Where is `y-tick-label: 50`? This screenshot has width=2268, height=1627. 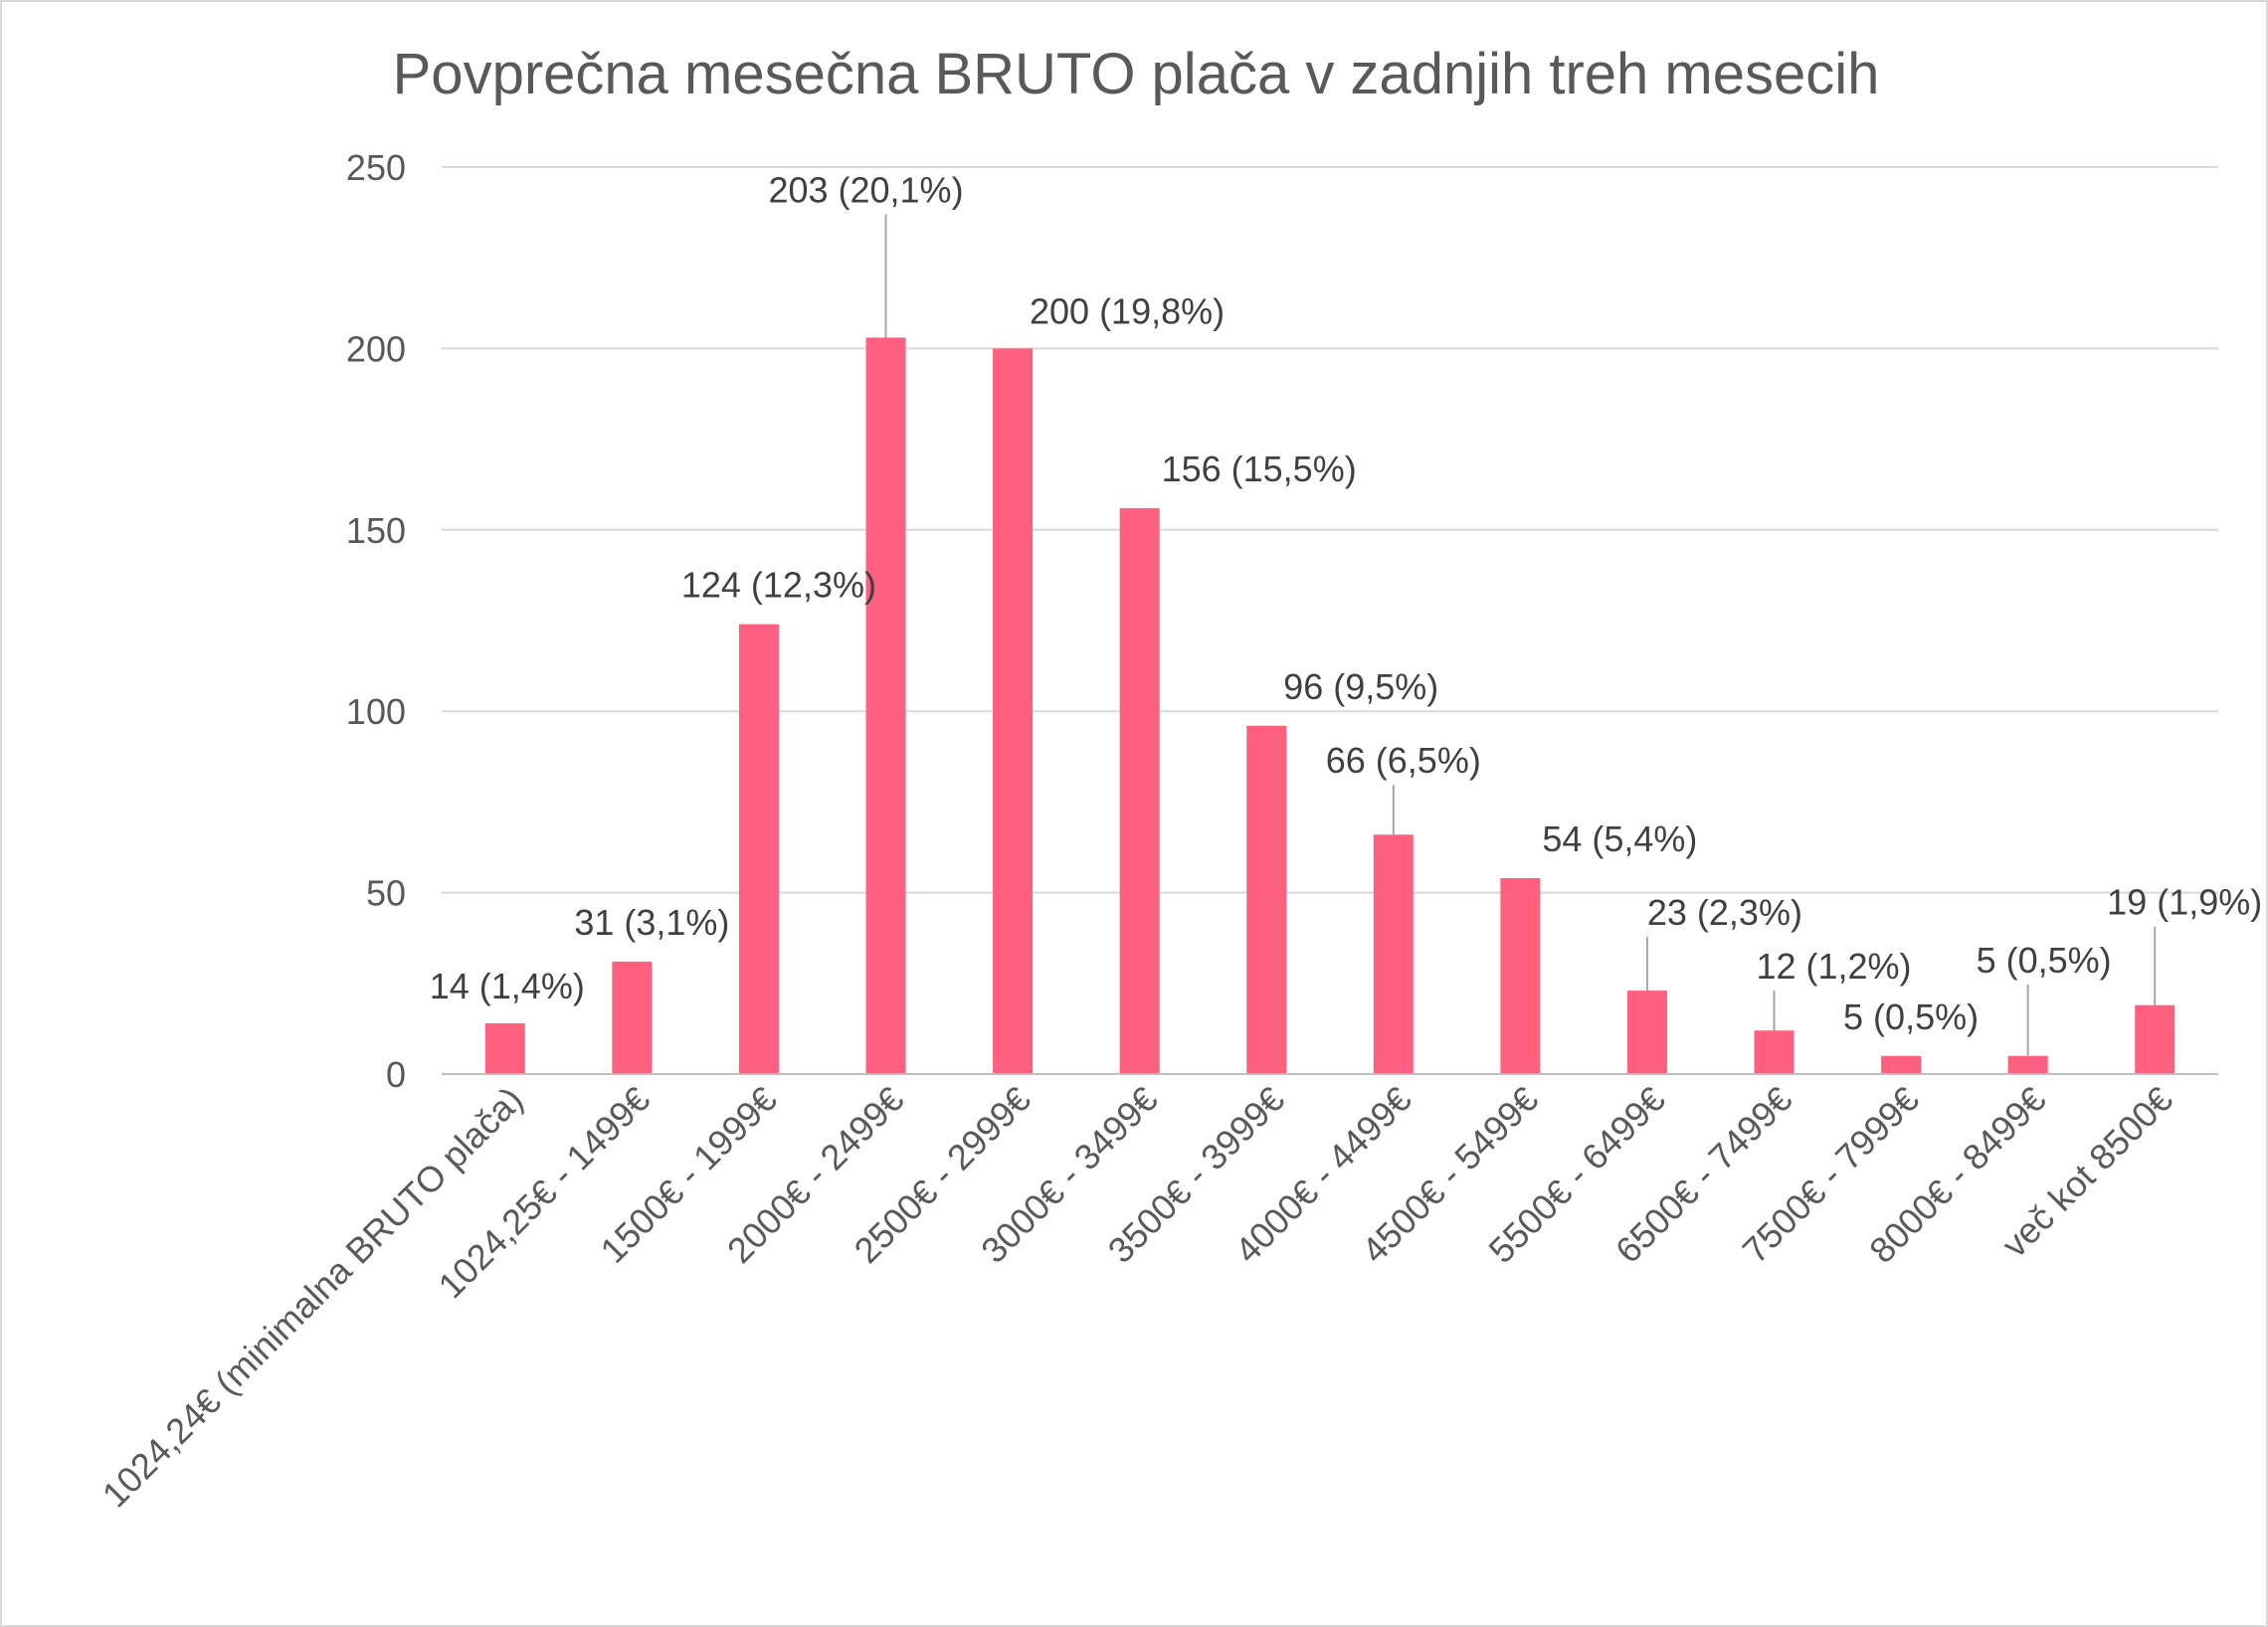
y-tick-label: 50 is located at coordinates (386, 893).